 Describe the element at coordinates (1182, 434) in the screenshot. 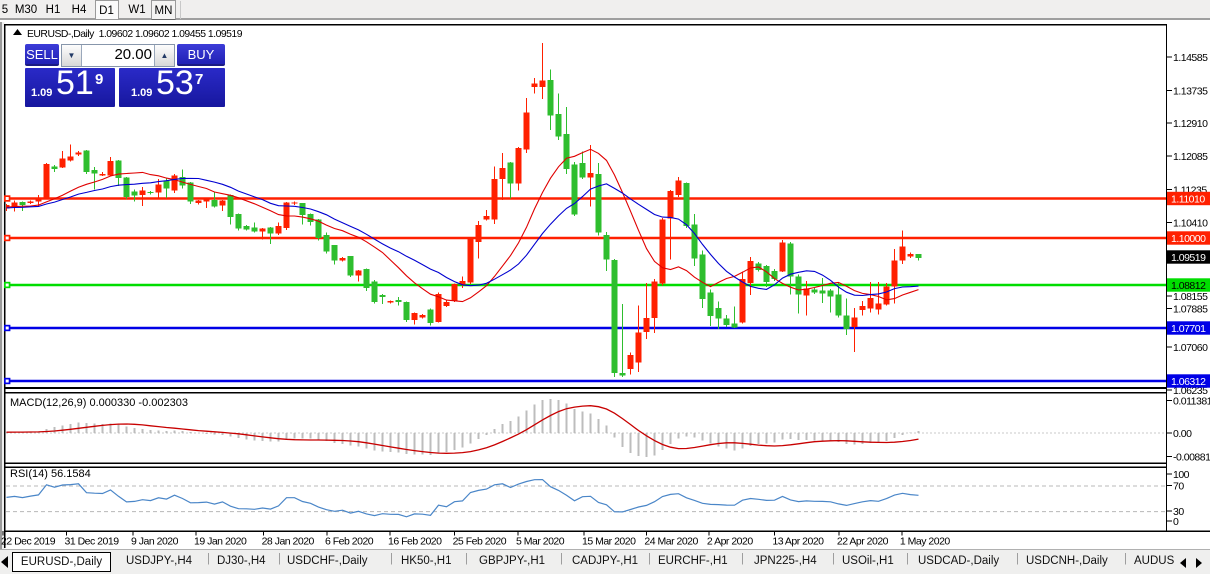

I see `svg-text: 0.00` at that location.